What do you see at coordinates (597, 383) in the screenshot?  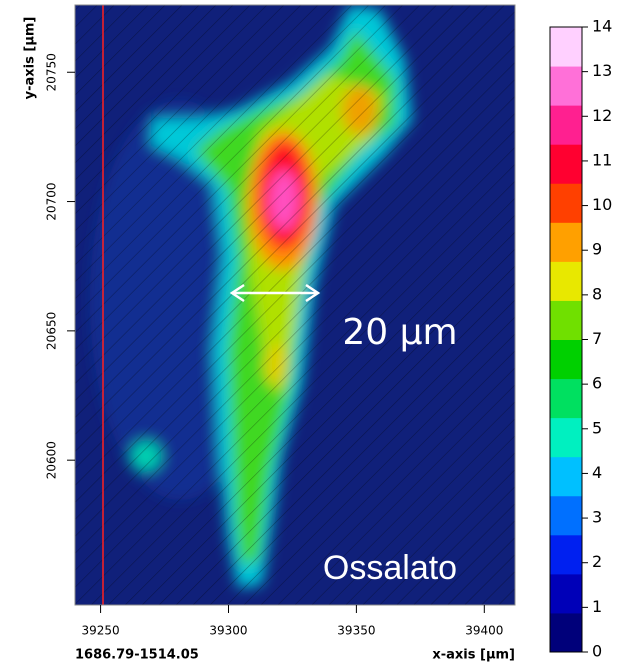 I see `colorbar-tick-label: 6` at bounding box center [597, 383].